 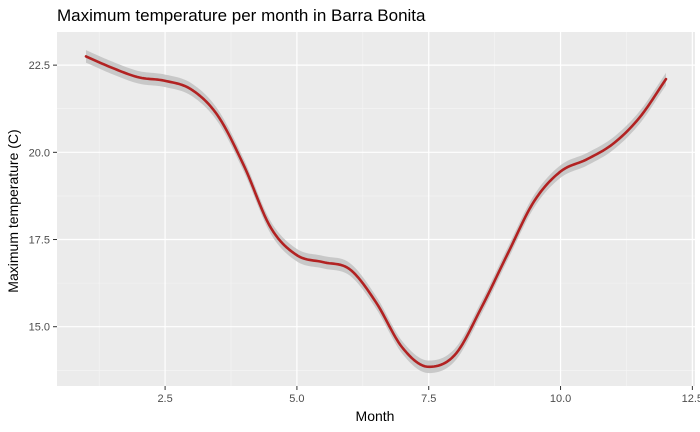 What do you see at coordinates (560, 399) in the screenshot?
I see `x-tick-label-3: 10.0` at bounding box center [560, 399].